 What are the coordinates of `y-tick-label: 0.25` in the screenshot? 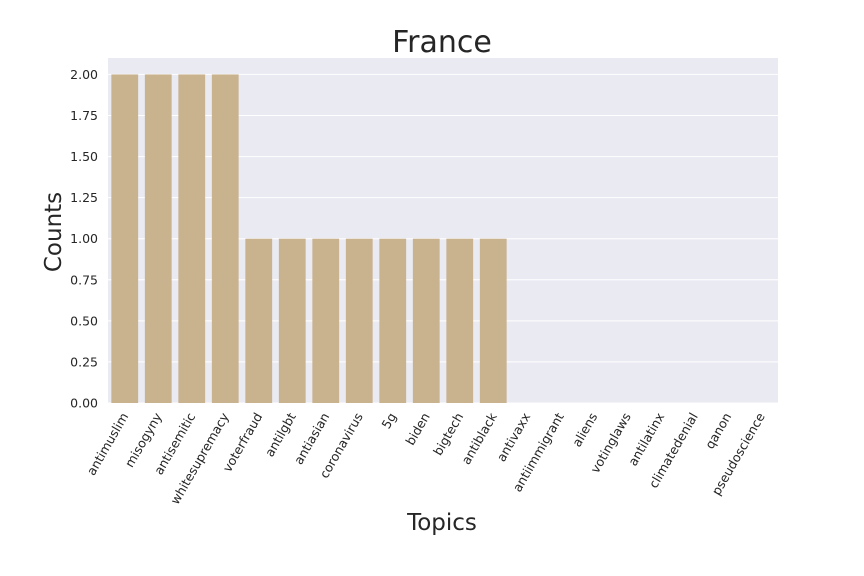 It's located at (84, 361).